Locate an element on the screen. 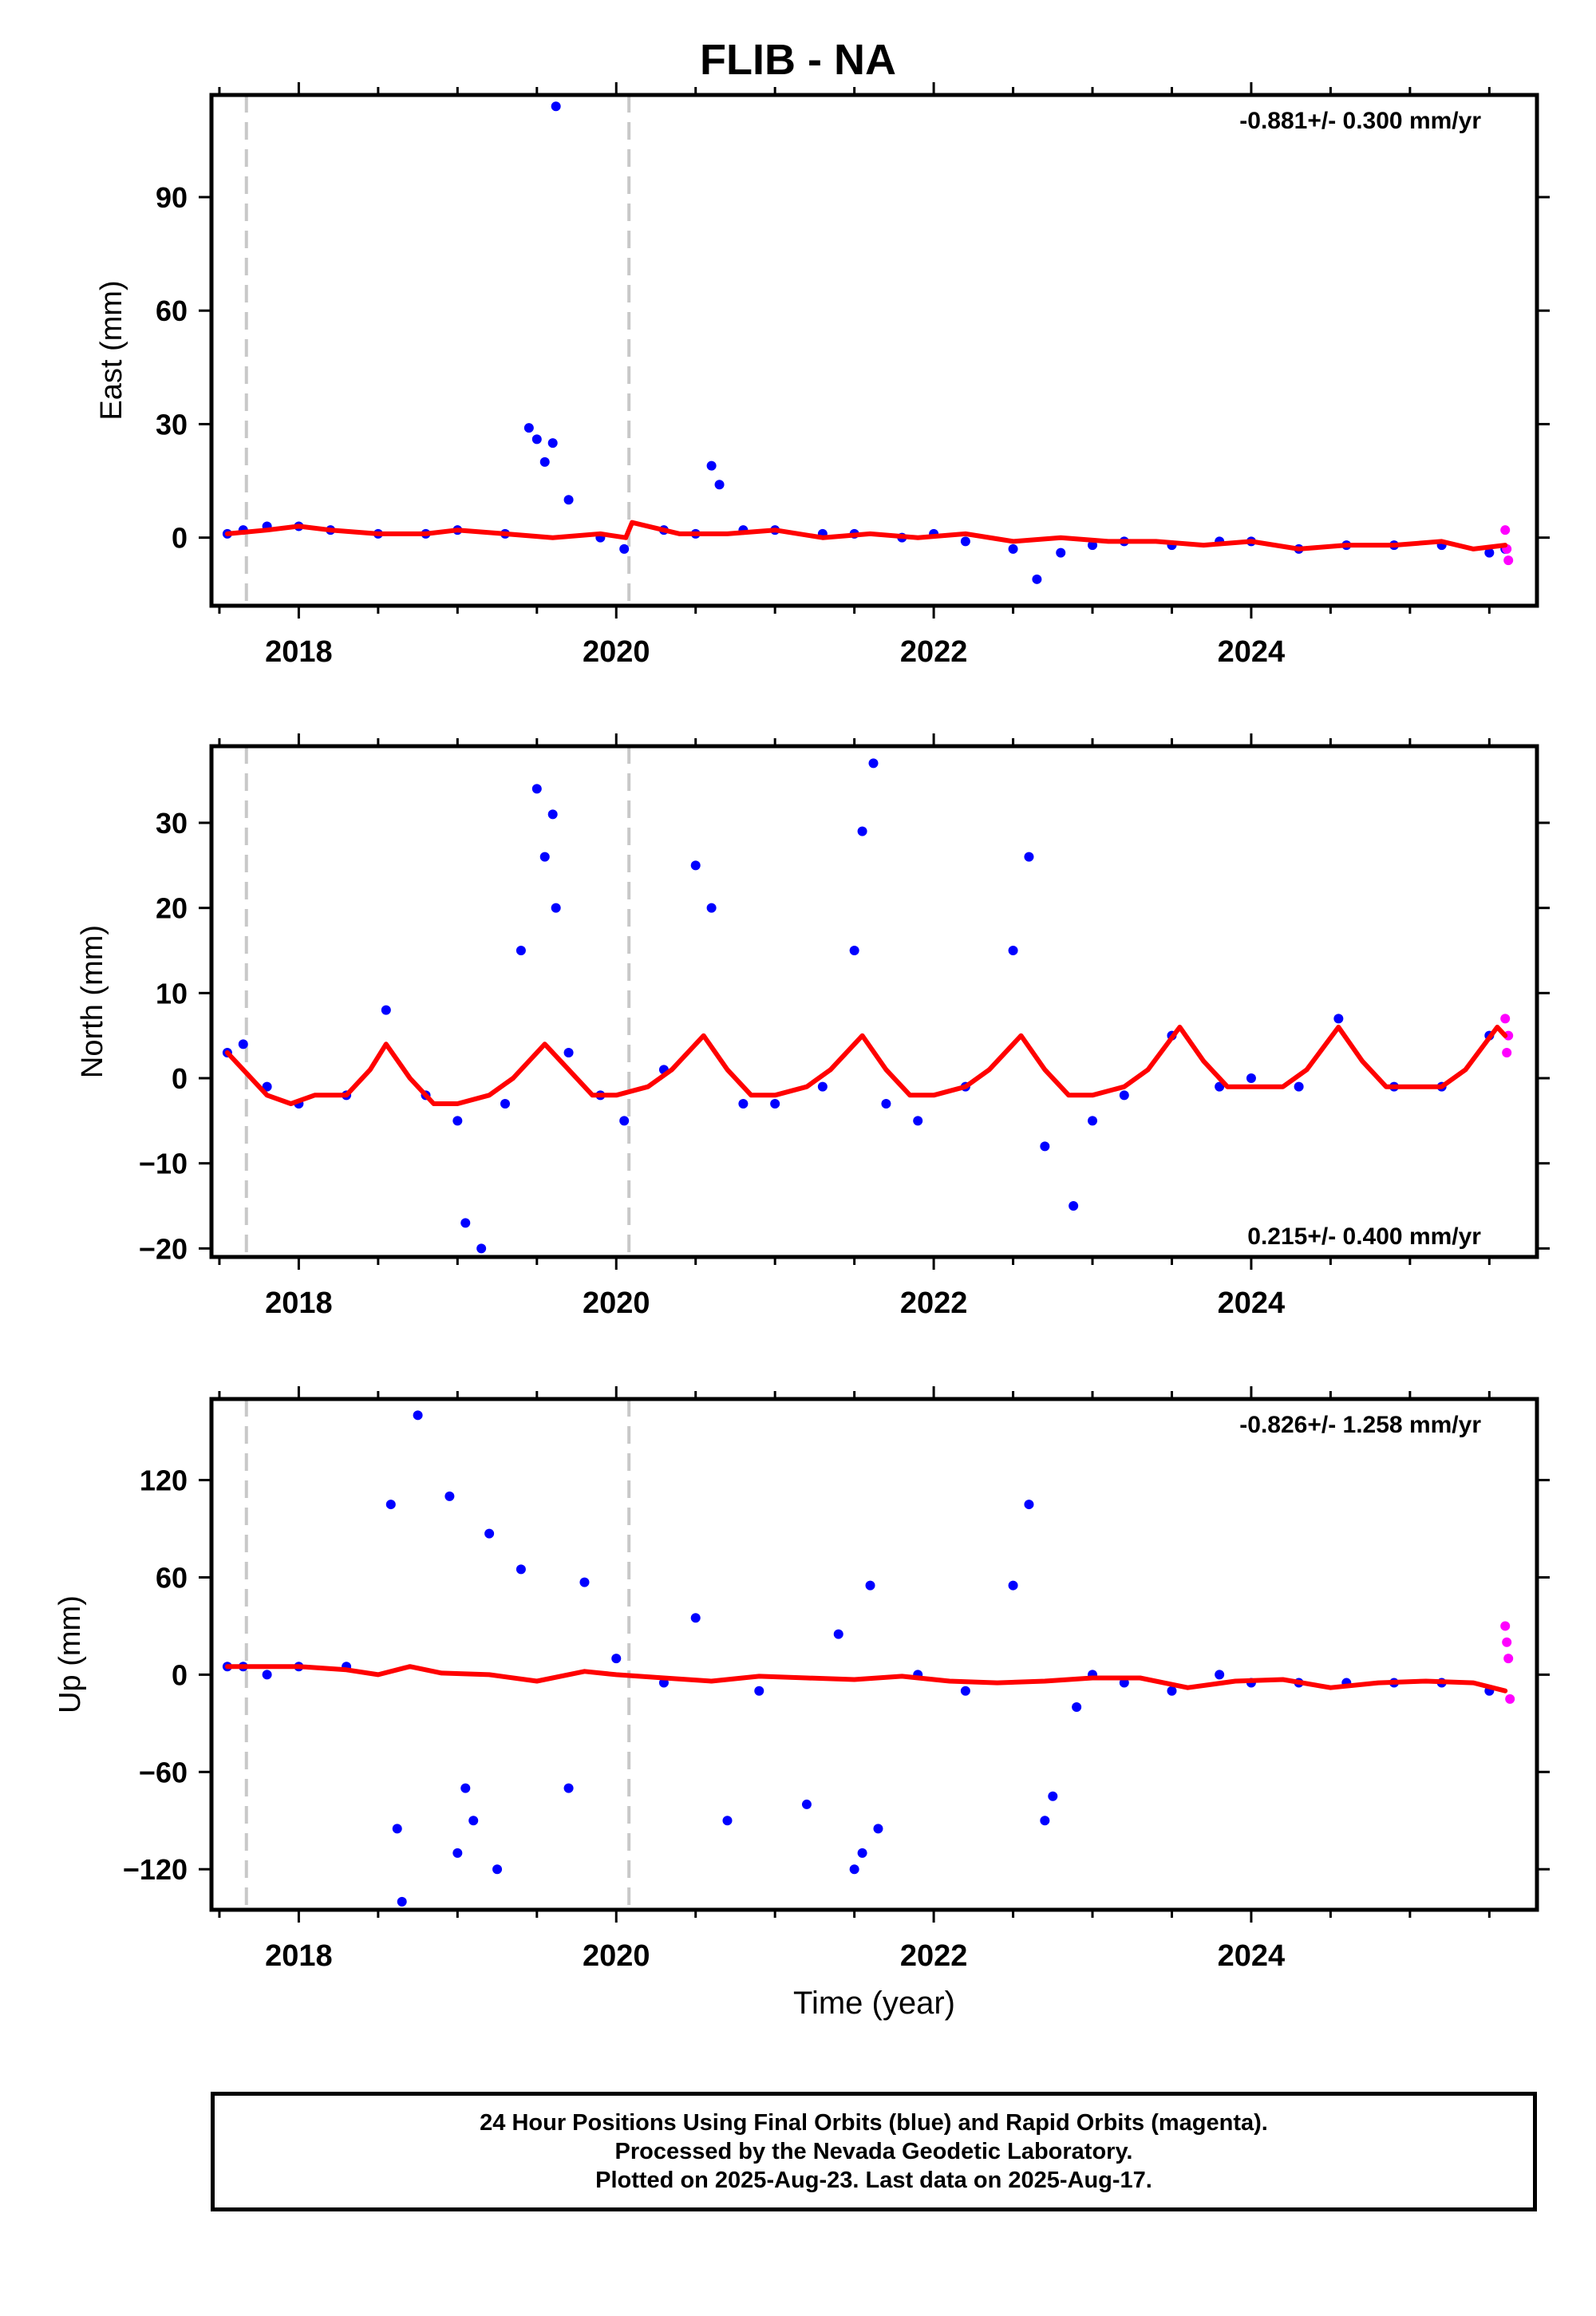 This screenshot has height=2316, width=1596. rate-annotation: -0.826+/- 1.258 mm/yr is located at coordinates (1360, 1425).